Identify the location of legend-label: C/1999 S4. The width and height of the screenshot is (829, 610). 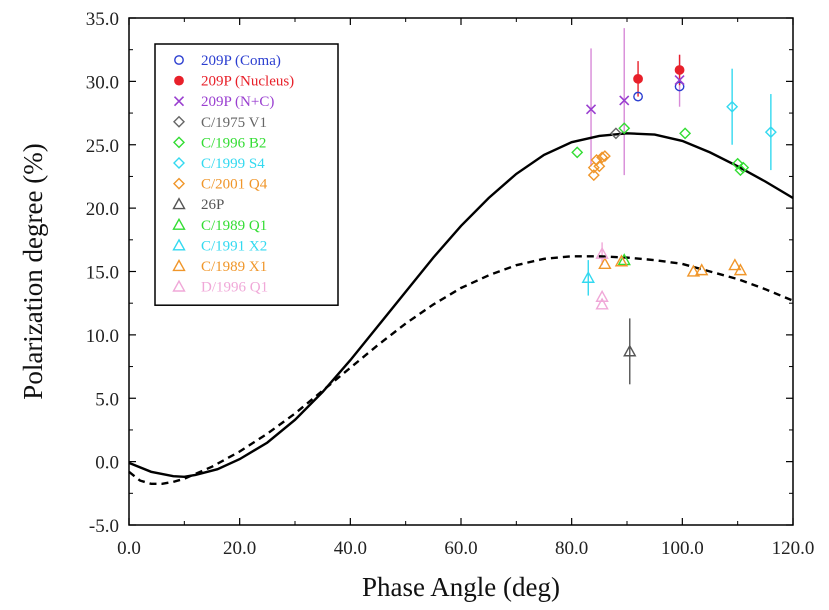
(233, 164).